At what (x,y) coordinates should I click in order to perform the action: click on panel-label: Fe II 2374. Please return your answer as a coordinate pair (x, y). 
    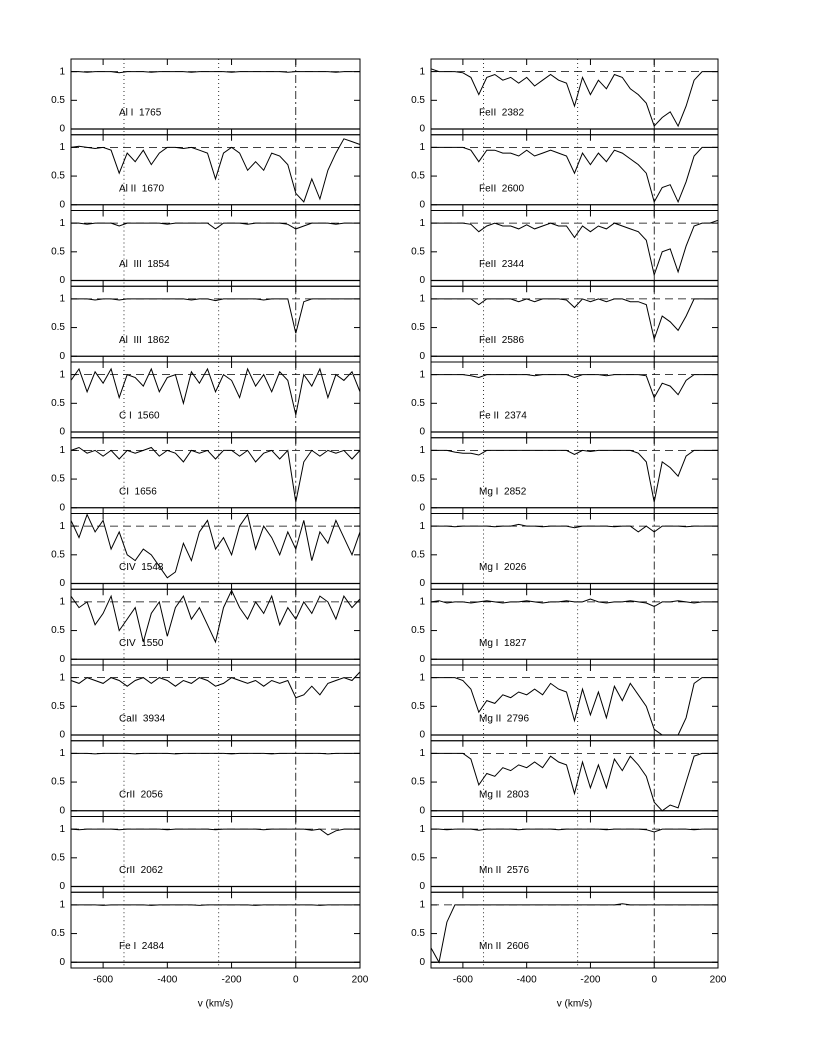
    Looking at the image, I should click on (503, 416).